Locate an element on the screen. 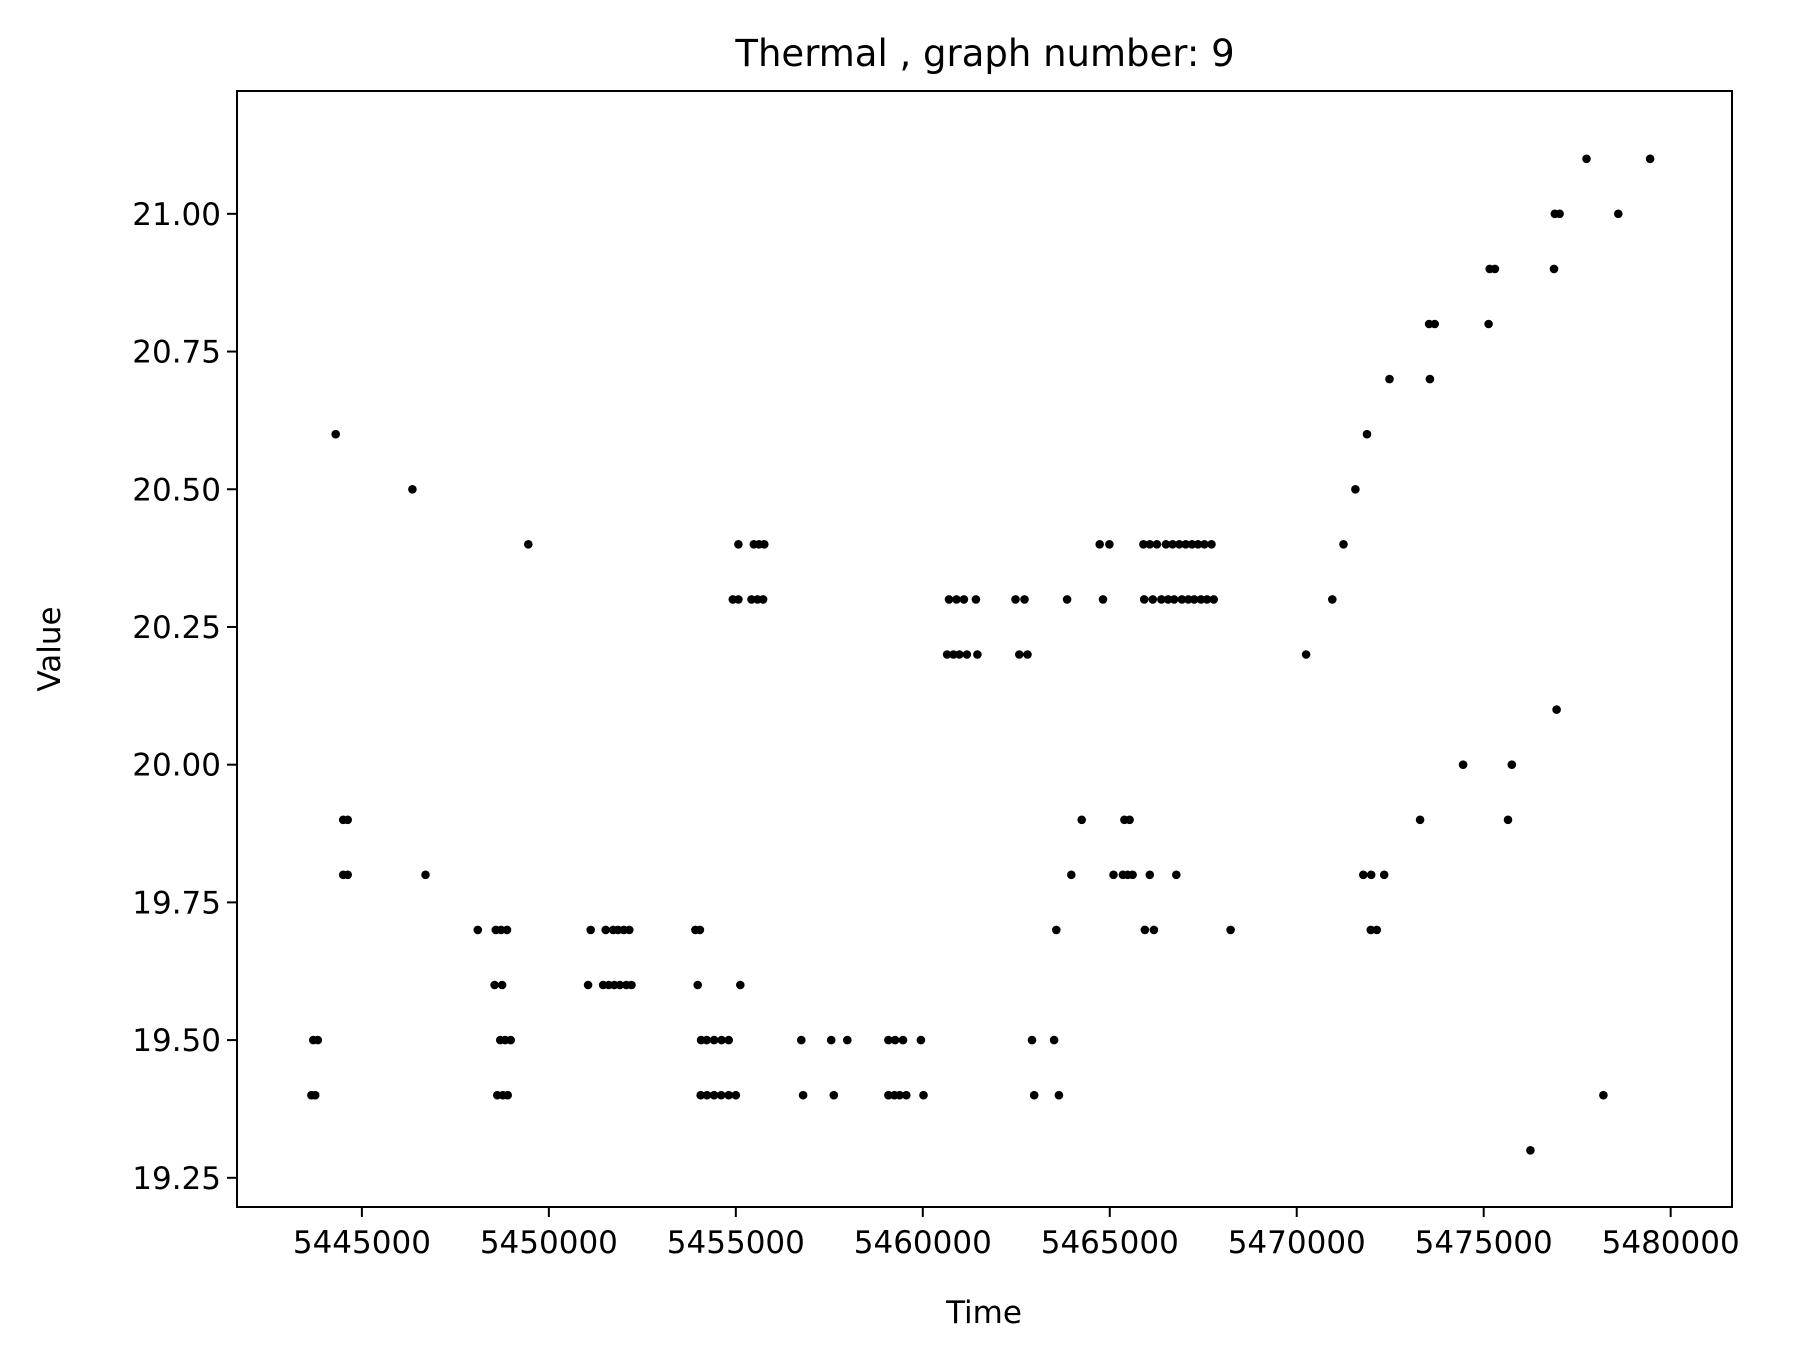 This screenshot has height=1357, width=1798. x-tick-label: 5465000 is located at coordinates (1110, 1243).